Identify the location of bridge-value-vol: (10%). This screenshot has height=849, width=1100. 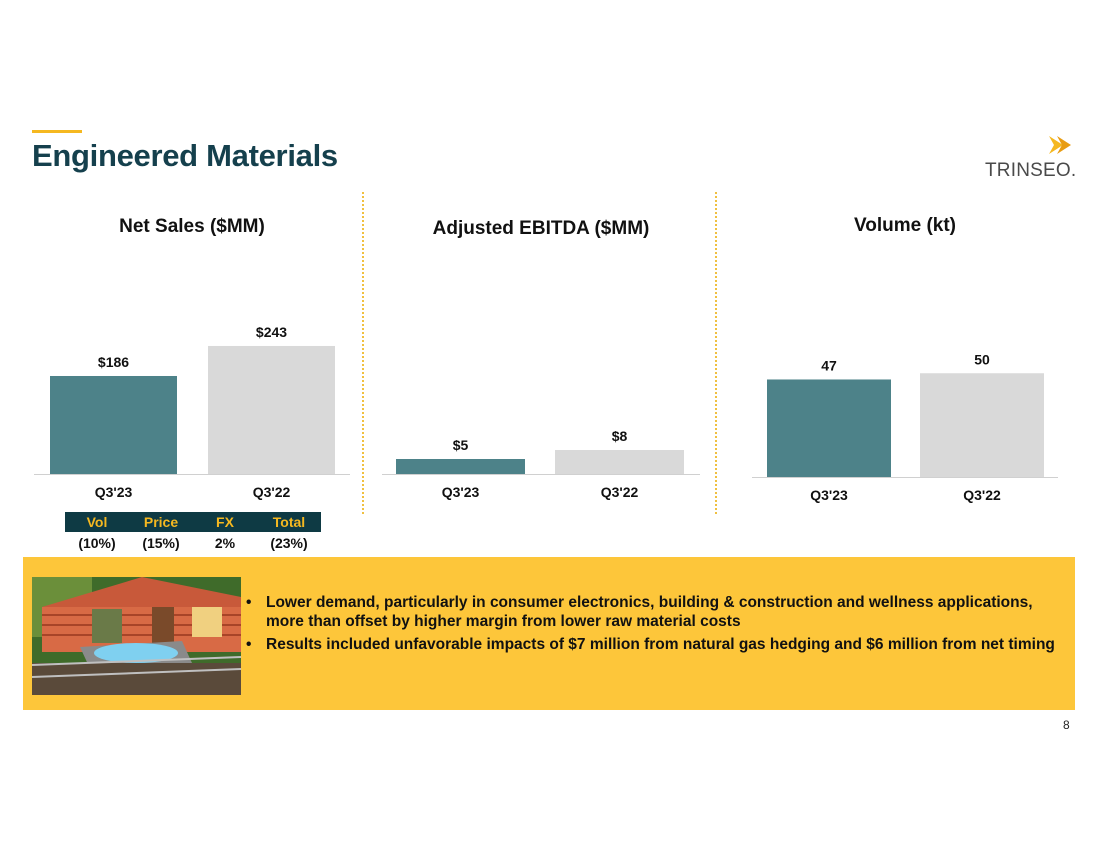
(97, 543).